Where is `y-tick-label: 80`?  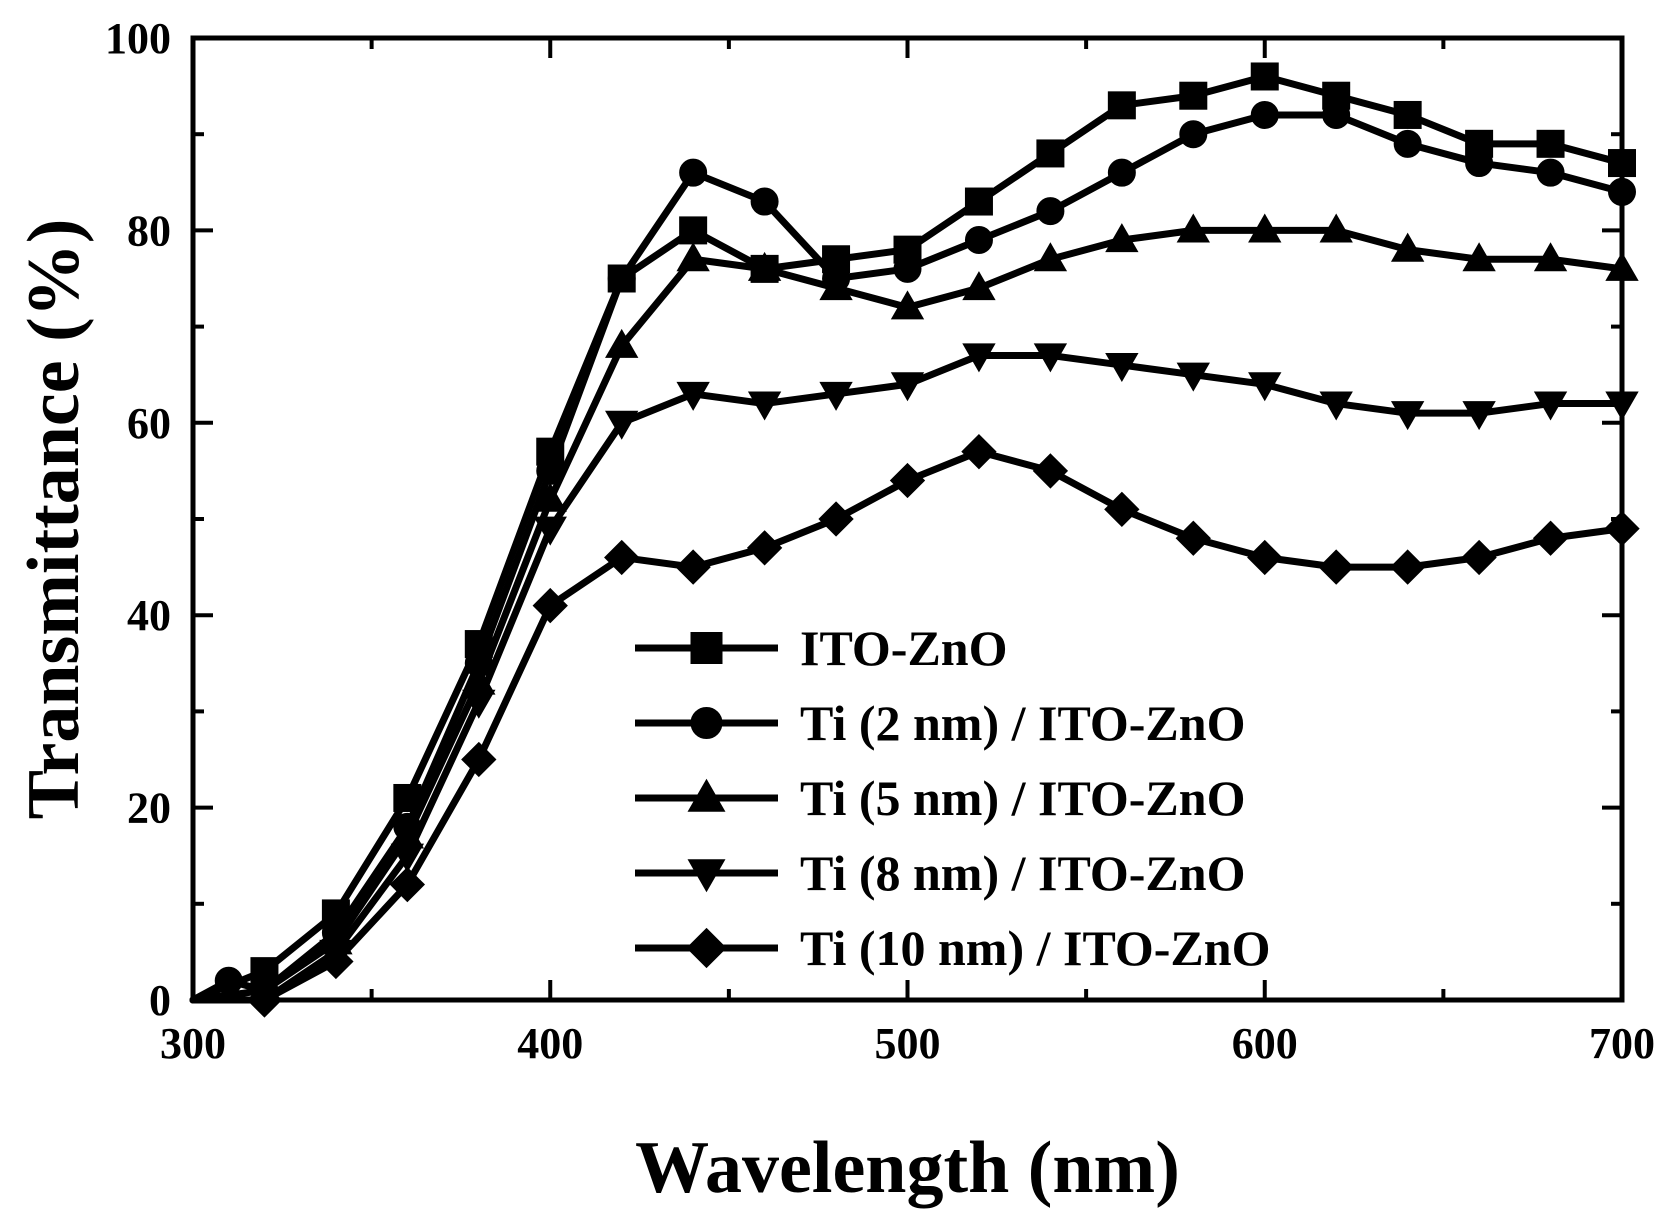
y-tick-label: 80 is located at coordinates (149, 230).